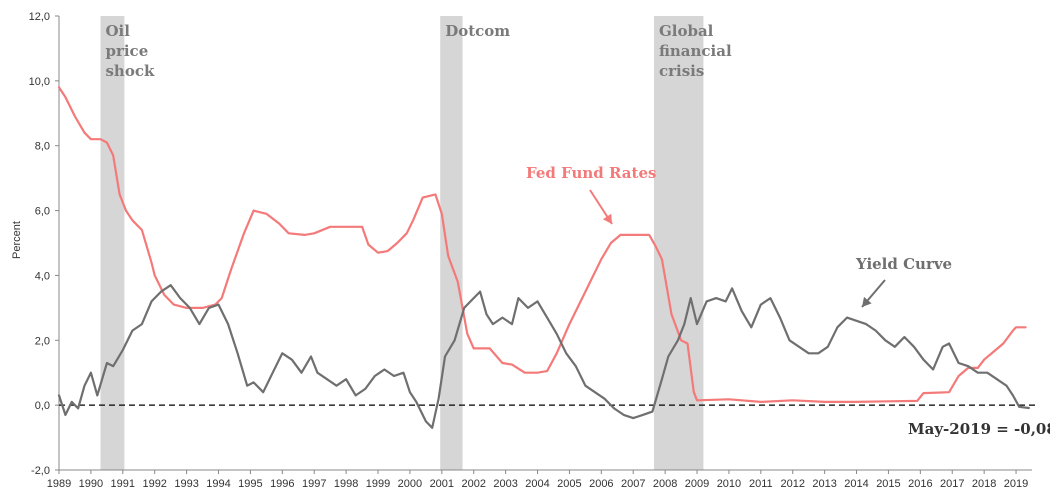 This screenshot has height=496, width=1050. I want to click on recession-label-2-line-0: Global, so click(686, 31).